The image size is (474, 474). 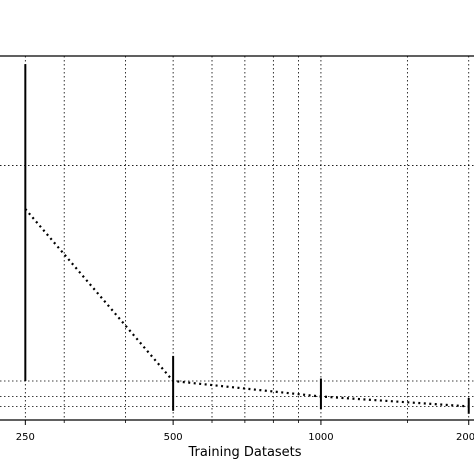 What do you see at coordinates (465, 437) in the screenshot?
I see `x-tick-label: 2000` at bounding box center [465, 437].